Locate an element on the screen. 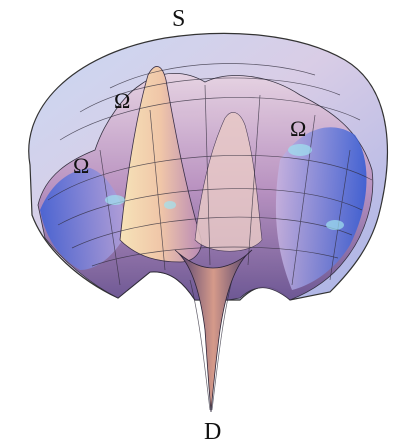 The width and height of the screenshot is (414, 443). peak-central is located at coordinates (160, 164).